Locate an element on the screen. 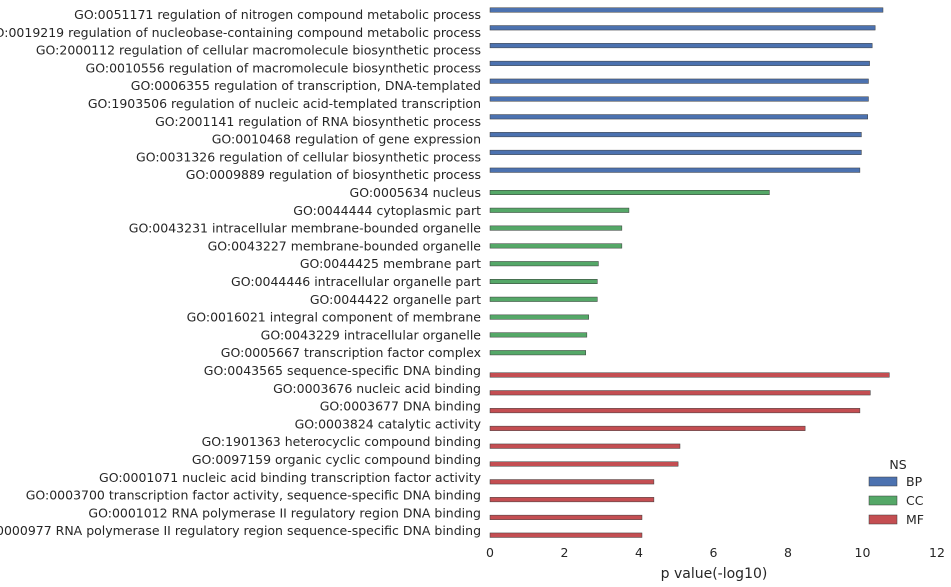  category-label: GO:0003824 catalytic activity is located at coordinates (388, 423).